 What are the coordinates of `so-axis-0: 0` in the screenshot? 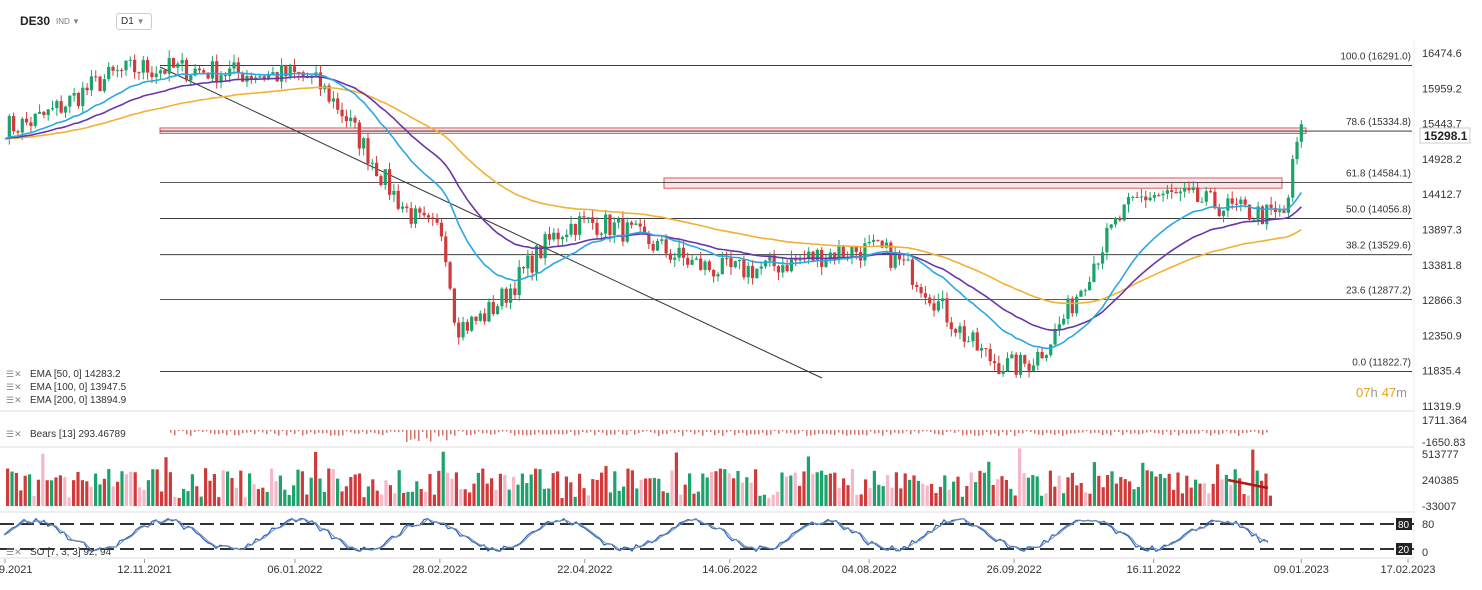 It's located at (1425, 553).